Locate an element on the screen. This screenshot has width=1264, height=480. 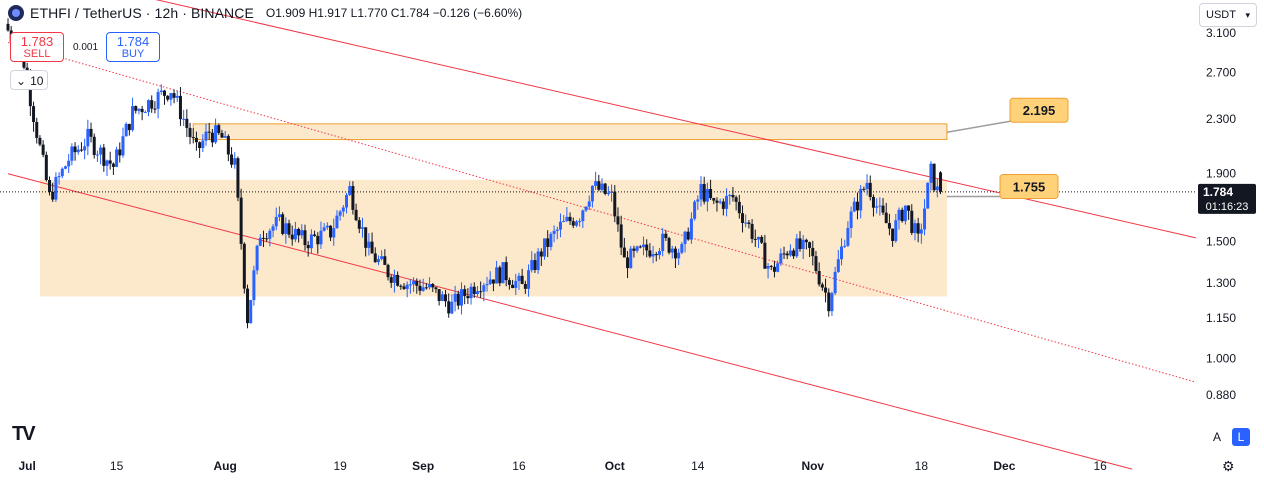
auto-scale-button: A is located at coordinates (1217, 437).